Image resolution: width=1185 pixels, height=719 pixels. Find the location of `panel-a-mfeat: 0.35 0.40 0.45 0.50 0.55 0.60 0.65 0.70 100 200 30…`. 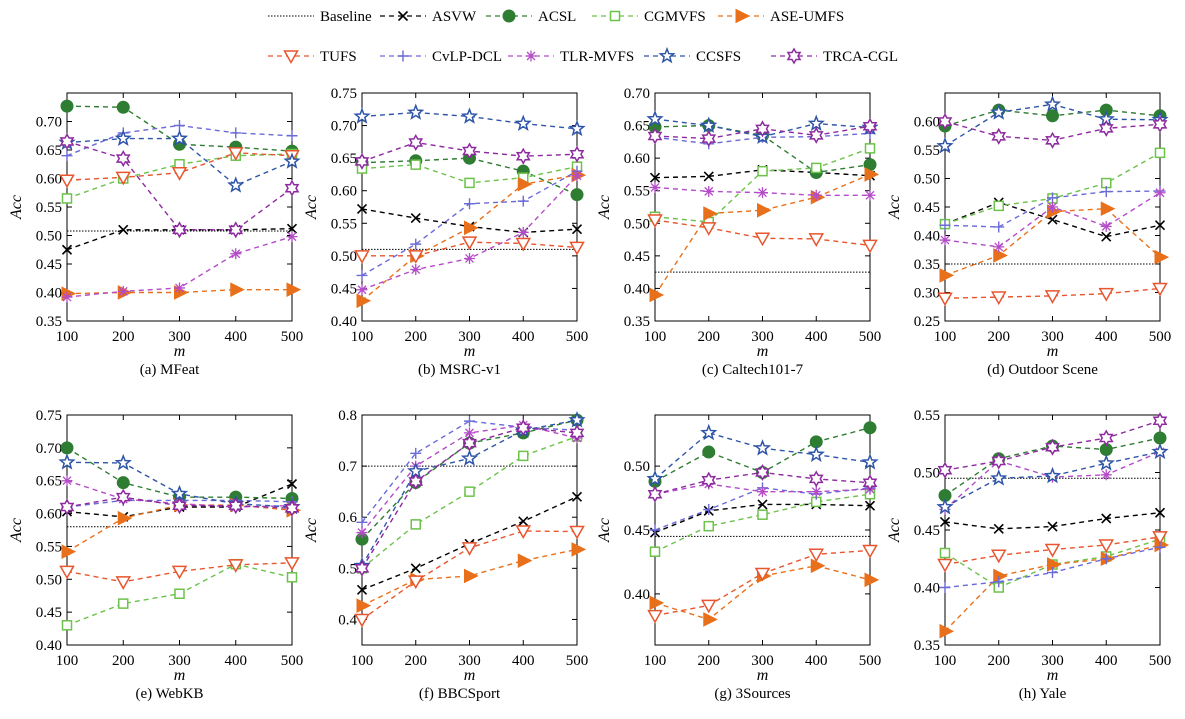

panel-a-mfeat: 0.35 0.40 0.45 0.50 0.55 0.60 0.65 0.70 100 200 30… is located at coordinates (156, 235).